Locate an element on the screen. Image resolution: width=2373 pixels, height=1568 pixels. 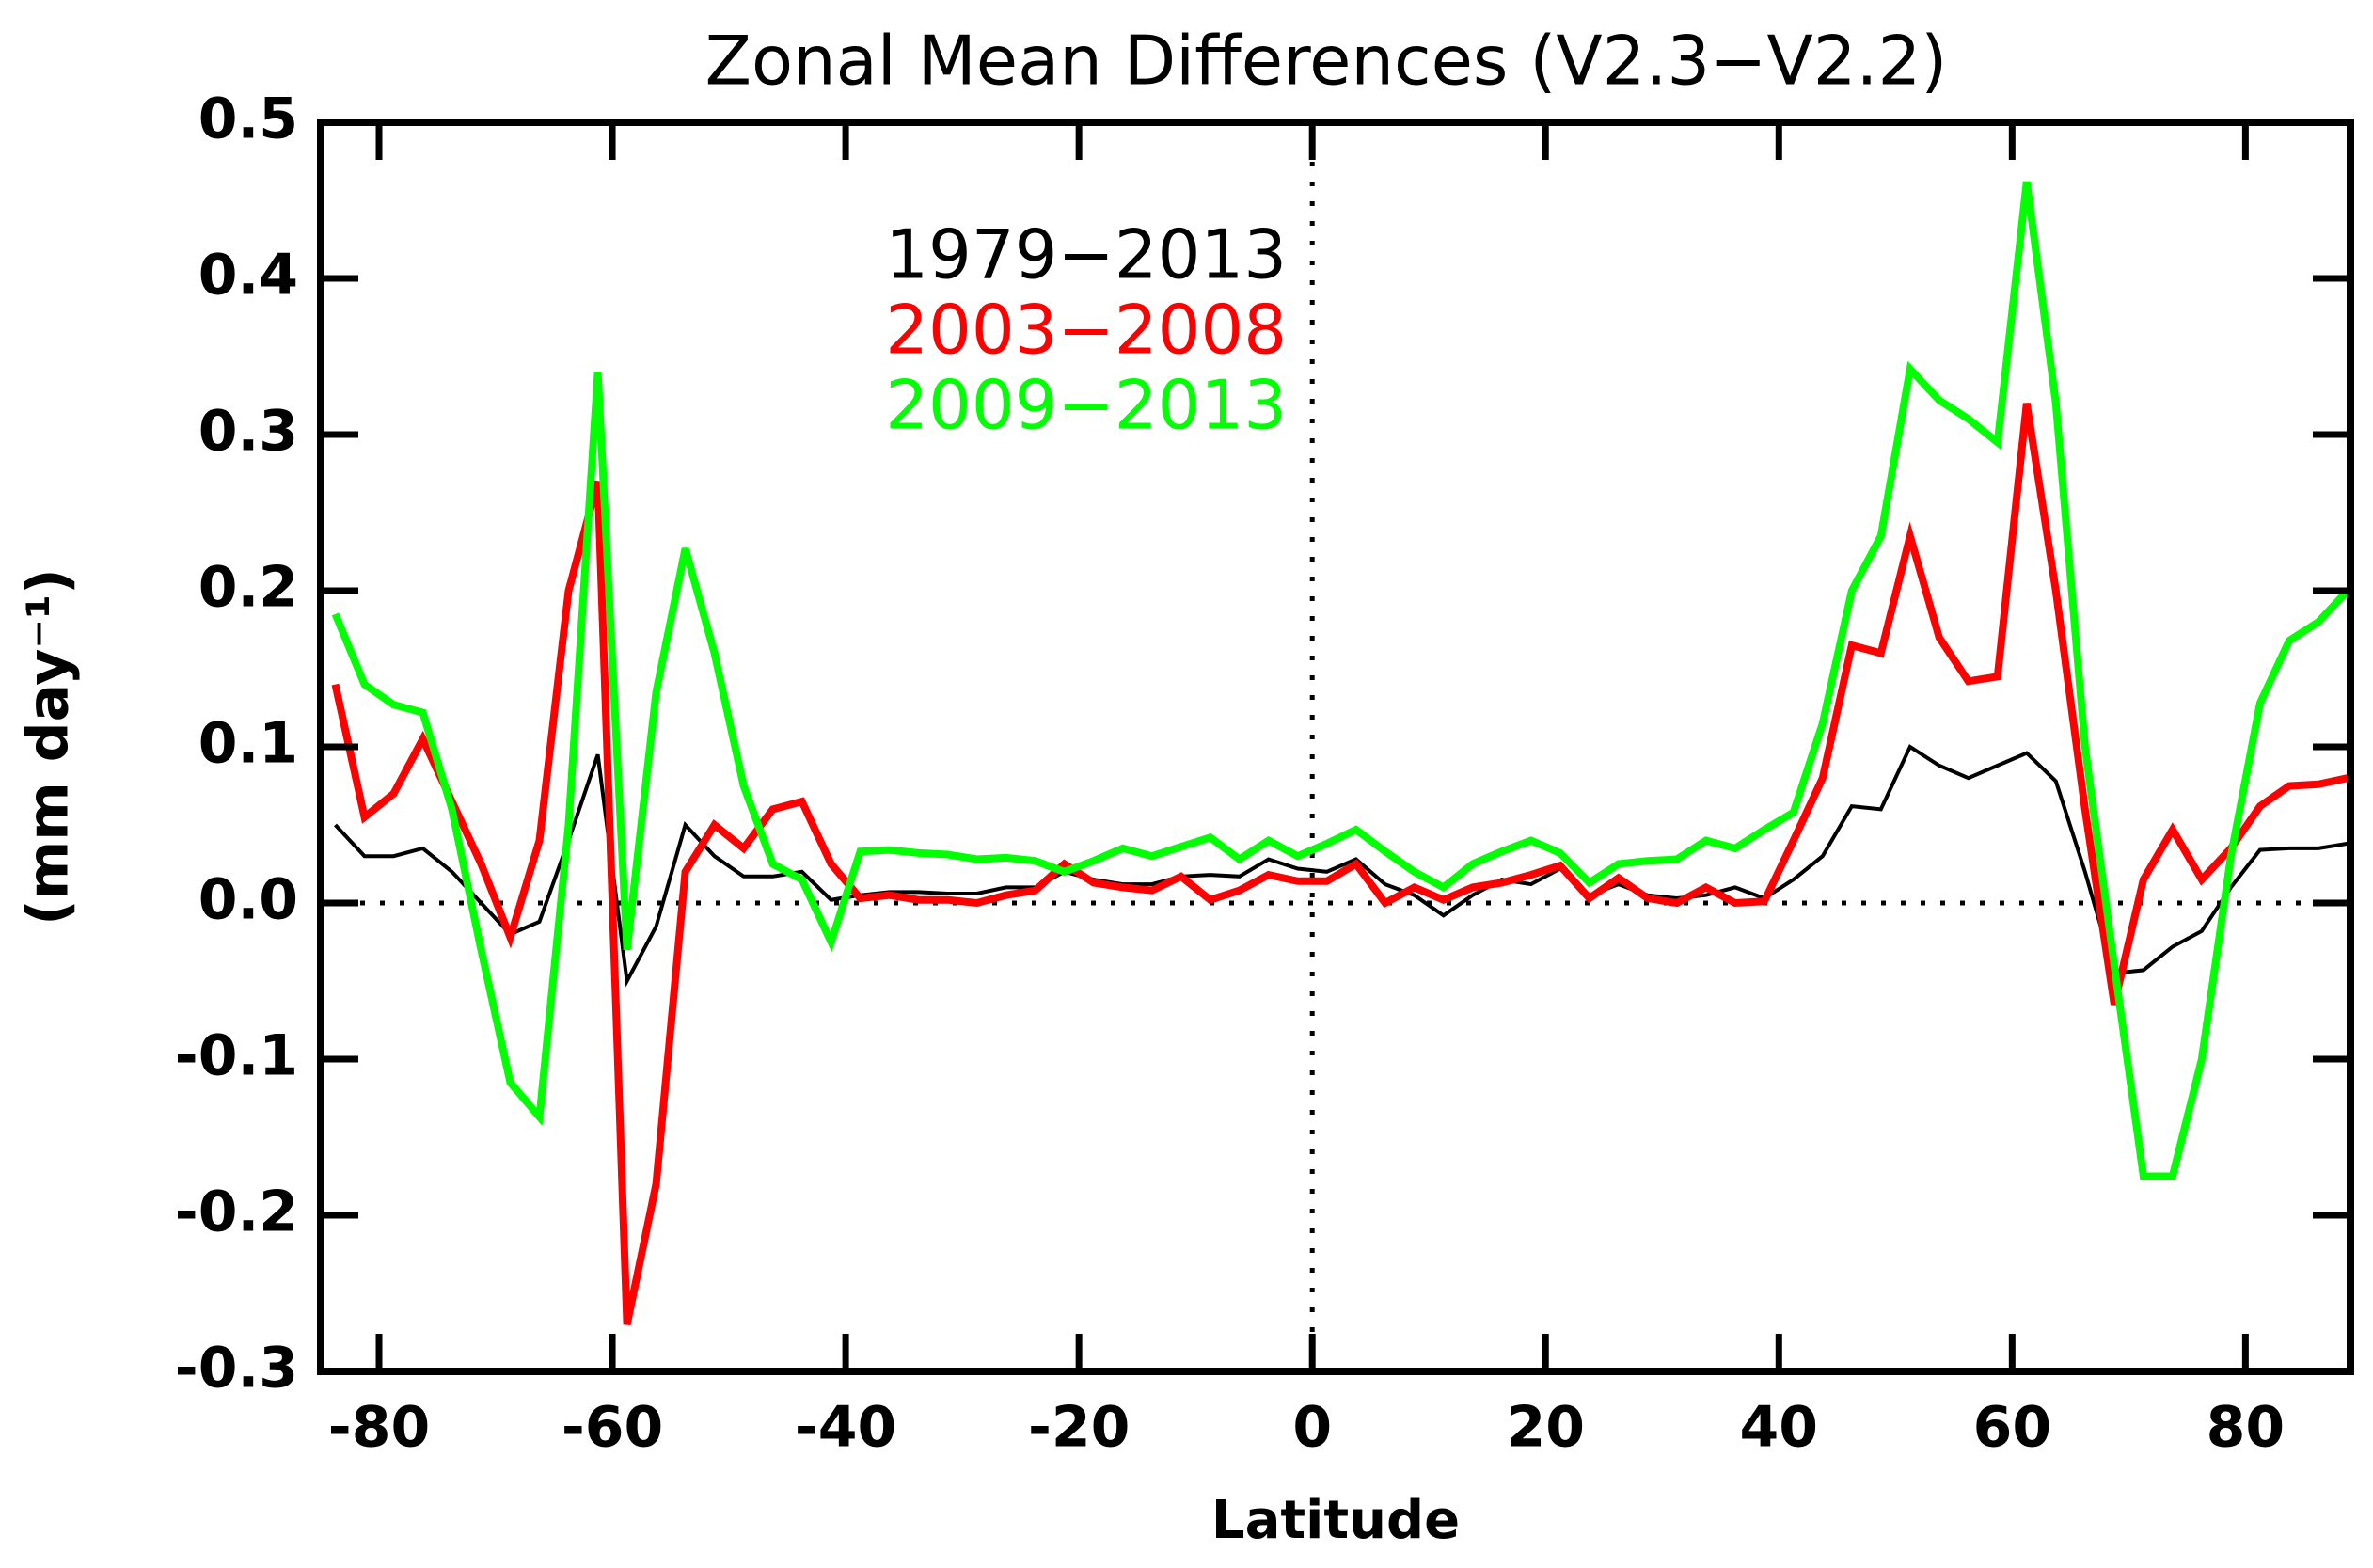
y-tick-label: 0.5 is located at coordinates (248, 119).